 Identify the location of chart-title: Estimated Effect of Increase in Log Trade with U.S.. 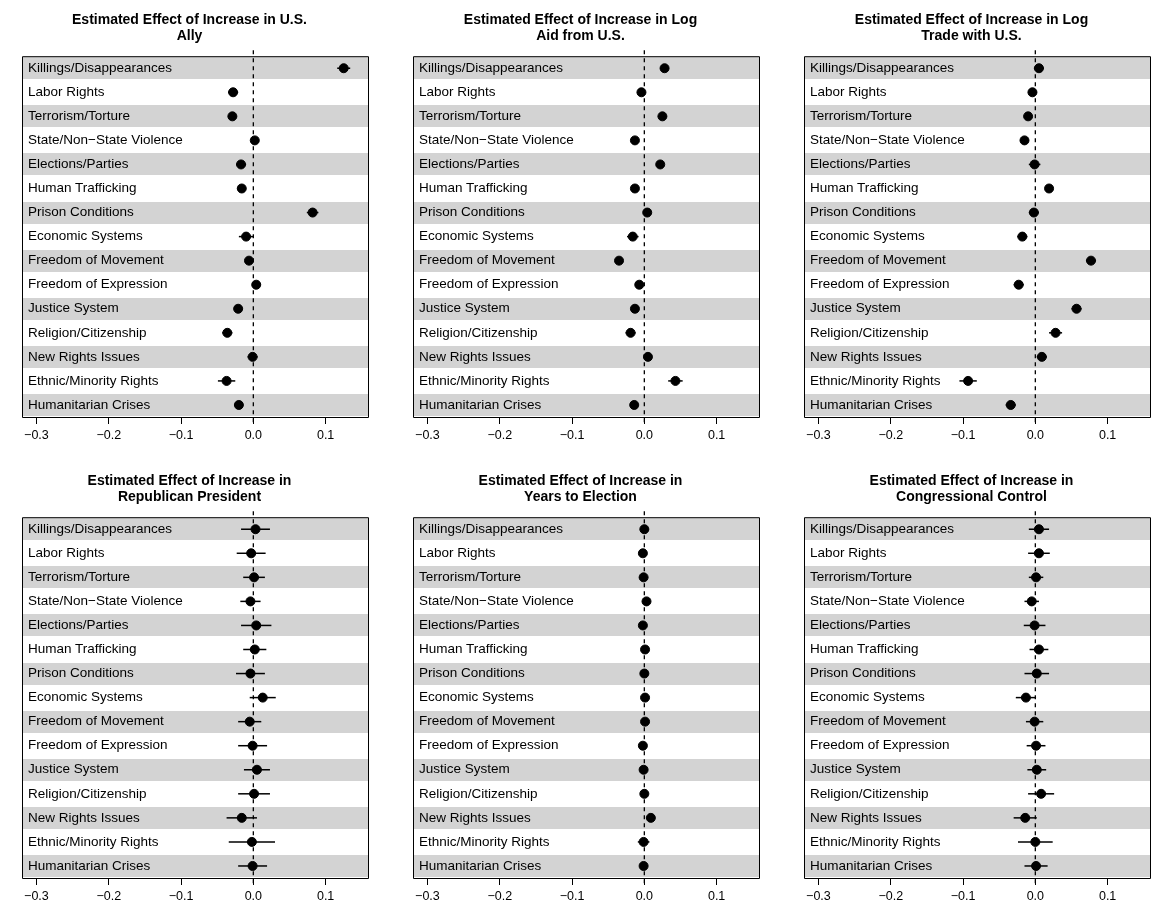
(971, 27).